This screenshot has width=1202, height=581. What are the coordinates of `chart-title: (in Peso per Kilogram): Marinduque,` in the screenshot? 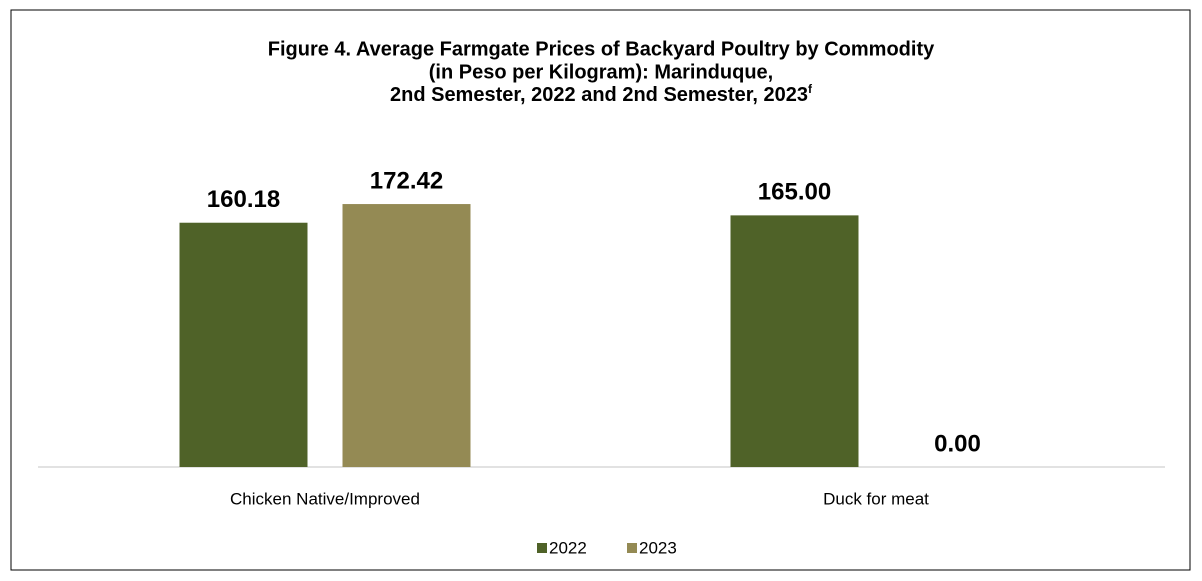 It's located at (601, 72).